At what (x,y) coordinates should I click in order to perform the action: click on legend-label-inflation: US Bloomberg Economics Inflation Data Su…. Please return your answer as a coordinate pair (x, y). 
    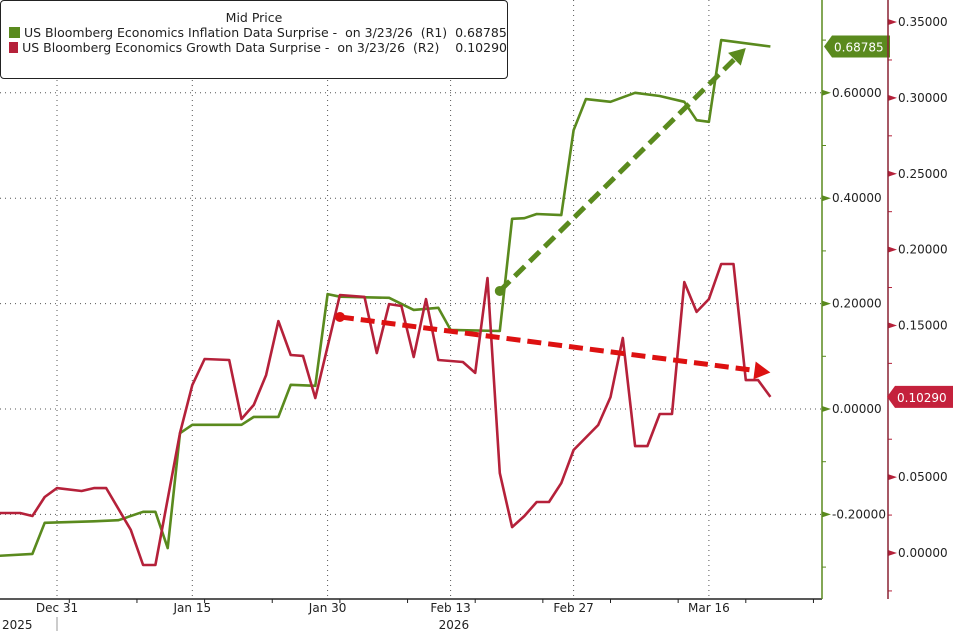
    Looking at the image, I should click on (265, 32).